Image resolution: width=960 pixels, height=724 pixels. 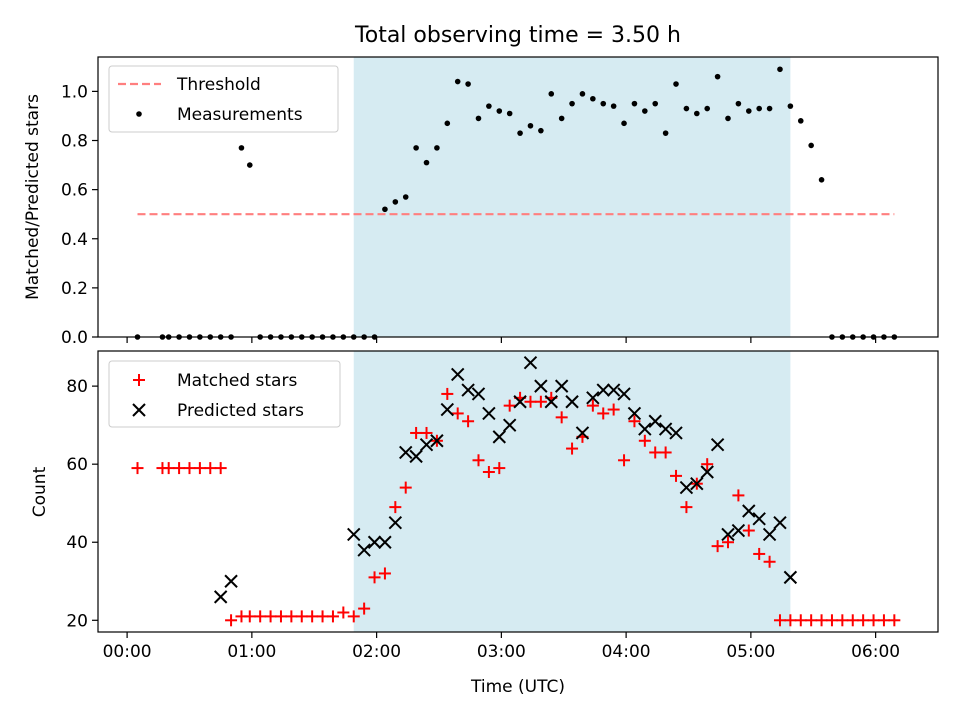 What do you see at coordinates (139, 114) in the screenshot?
I see `legend-measurements-swatch` at bounding box center [139, 114].